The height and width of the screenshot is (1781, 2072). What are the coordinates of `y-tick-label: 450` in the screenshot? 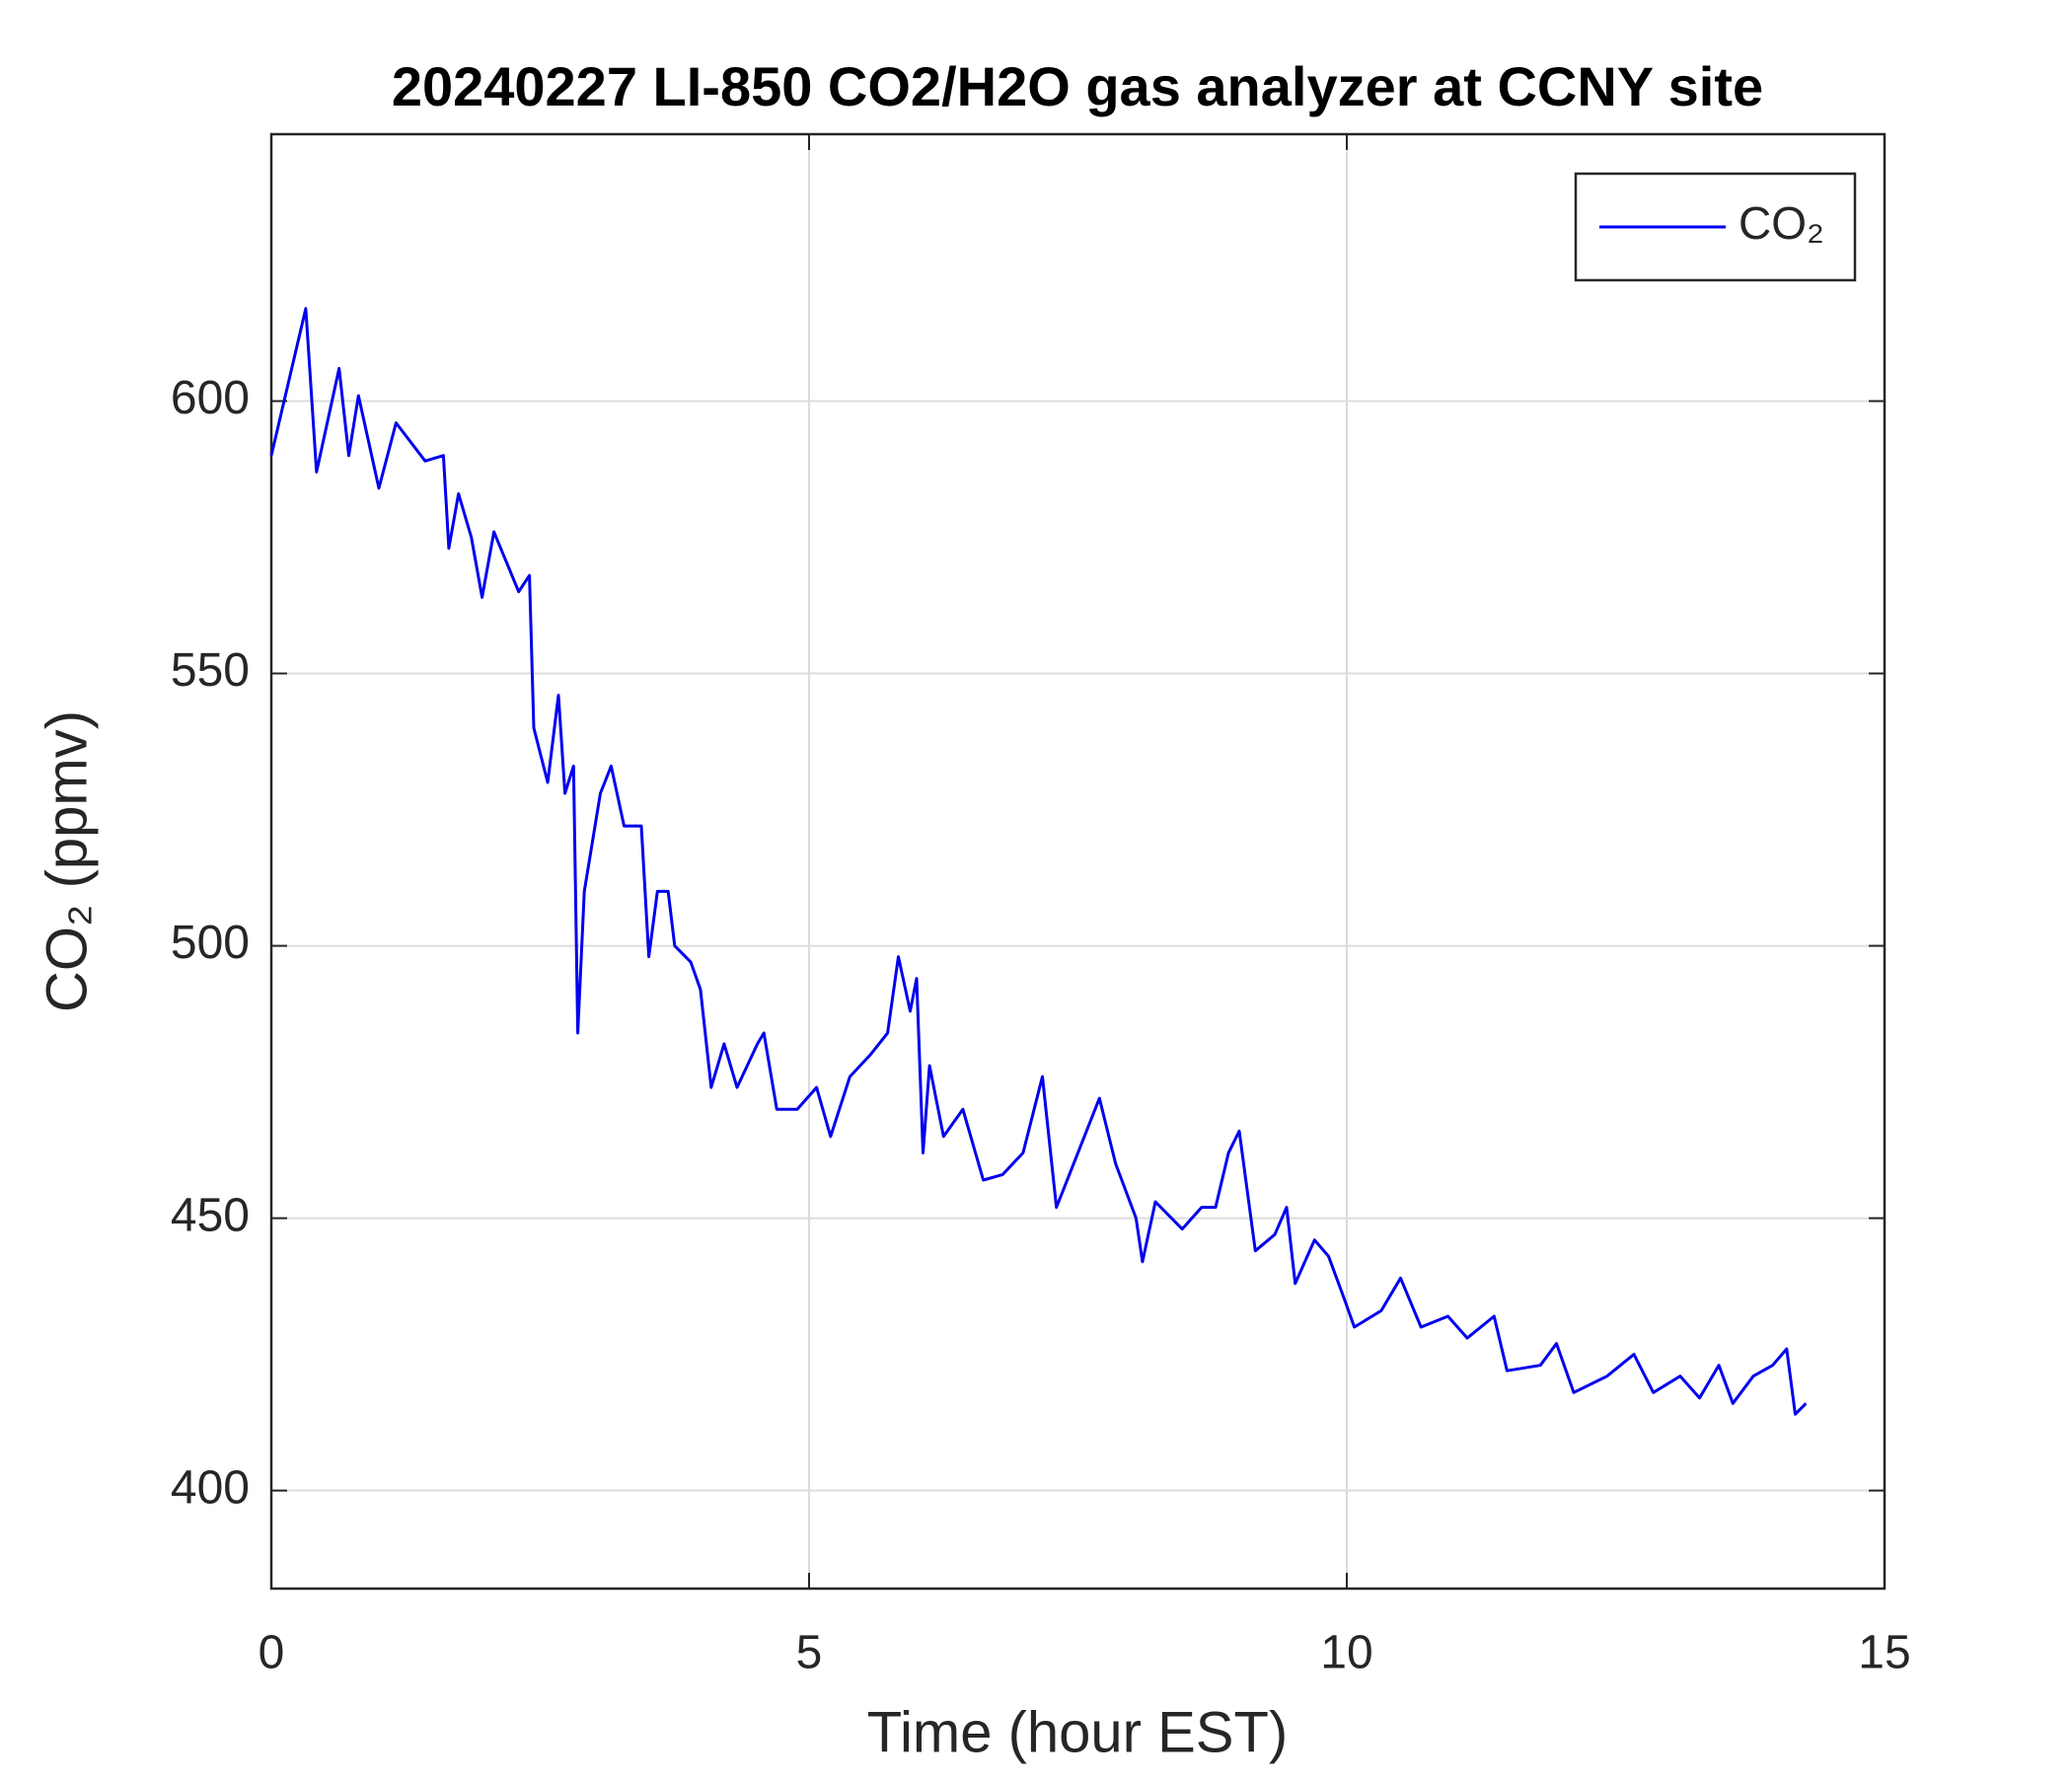 It's located at (211, 1215).